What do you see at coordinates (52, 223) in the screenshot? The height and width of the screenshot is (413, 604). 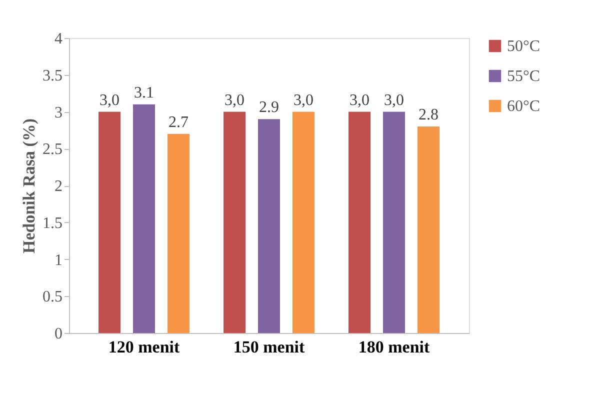 I see `y-tick-label: 1.5` at bounding box center [52, 223].